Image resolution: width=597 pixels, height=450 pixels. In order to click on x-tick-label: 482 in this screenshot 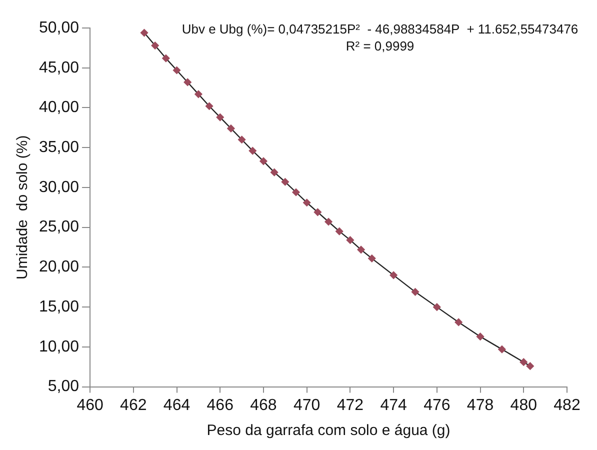, I will do `click(567, 405)`.